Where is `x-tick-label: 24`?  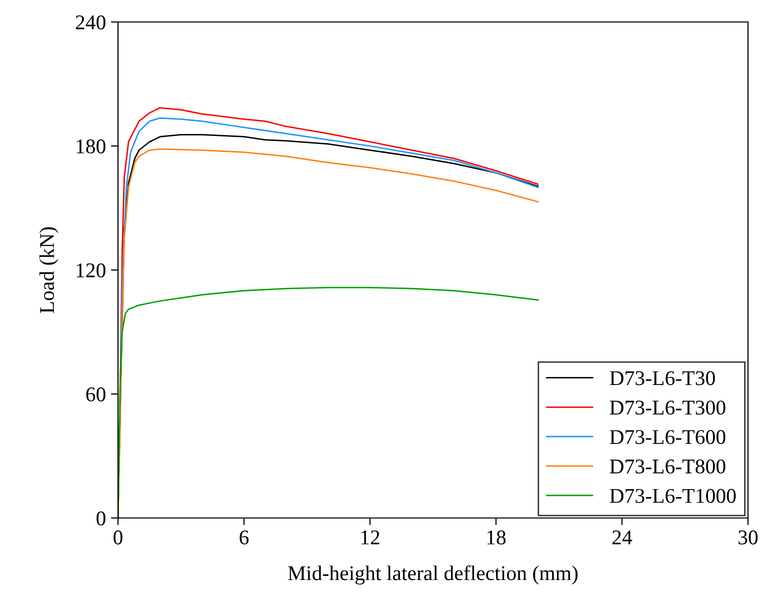
x-tick-label: 24 is located at coordinates (622, 537).